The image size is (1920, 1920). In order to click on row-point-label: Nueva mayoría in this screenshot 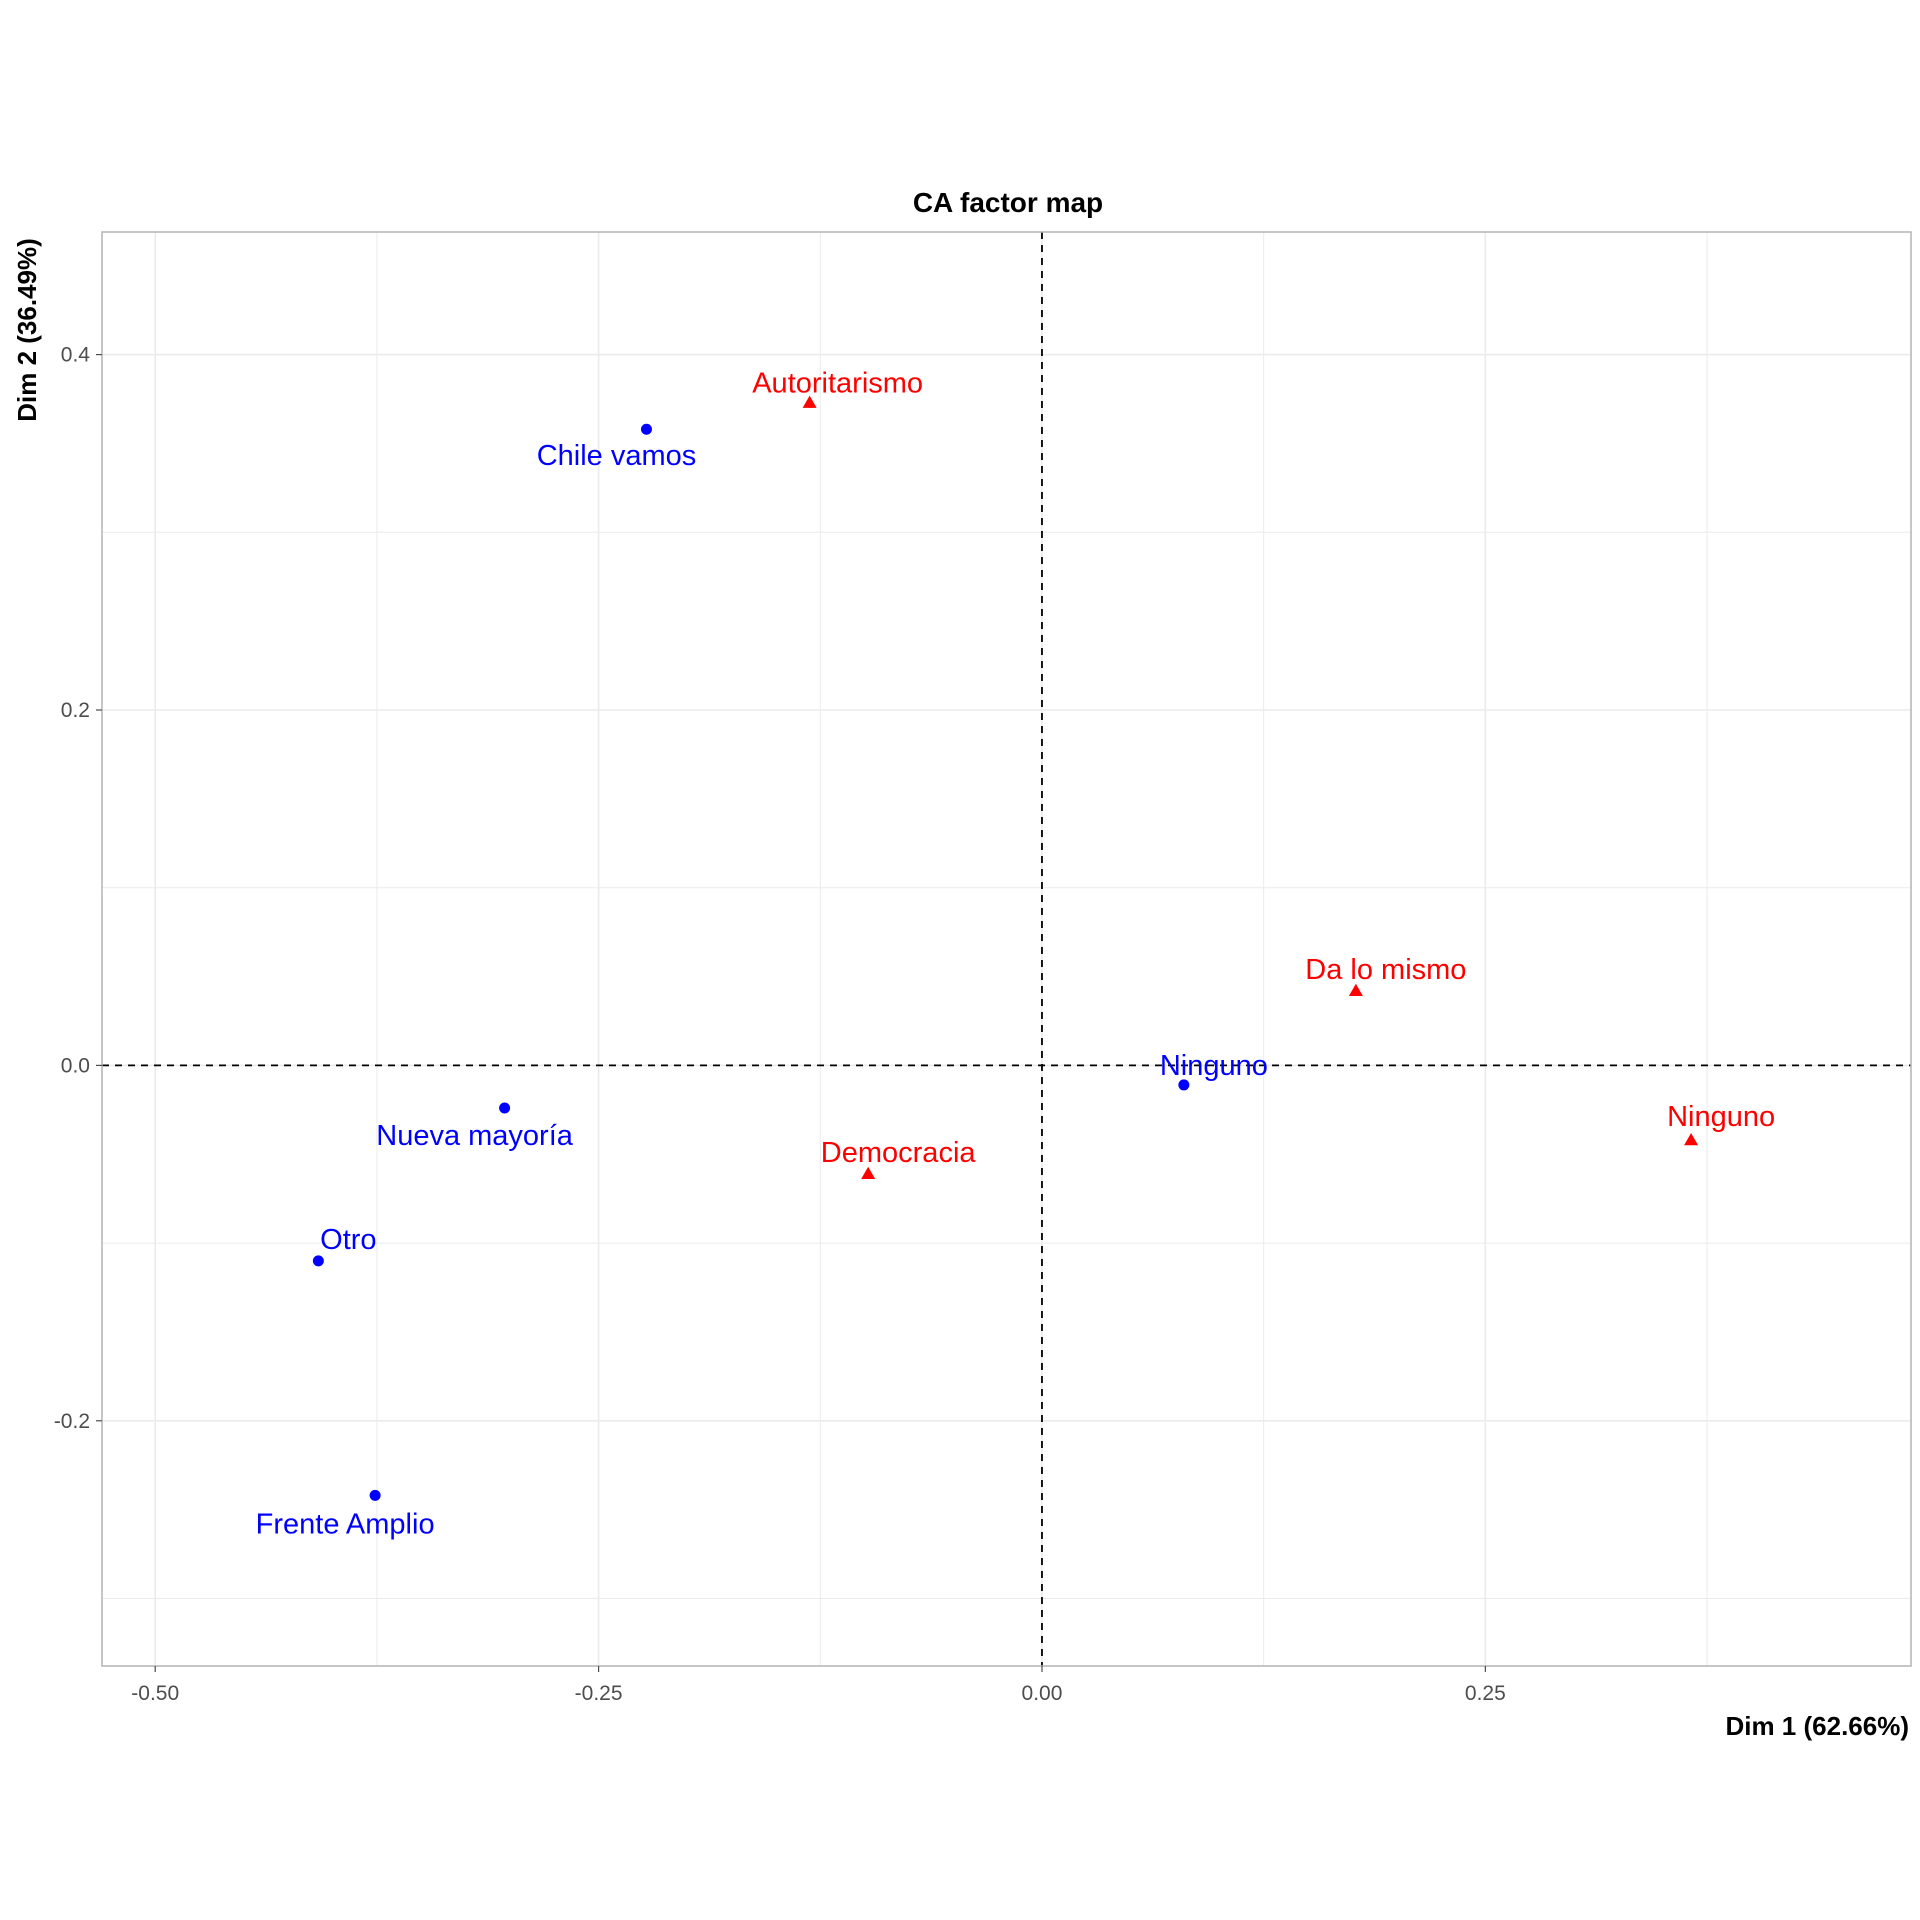, I will do `click(475, 1136)`.